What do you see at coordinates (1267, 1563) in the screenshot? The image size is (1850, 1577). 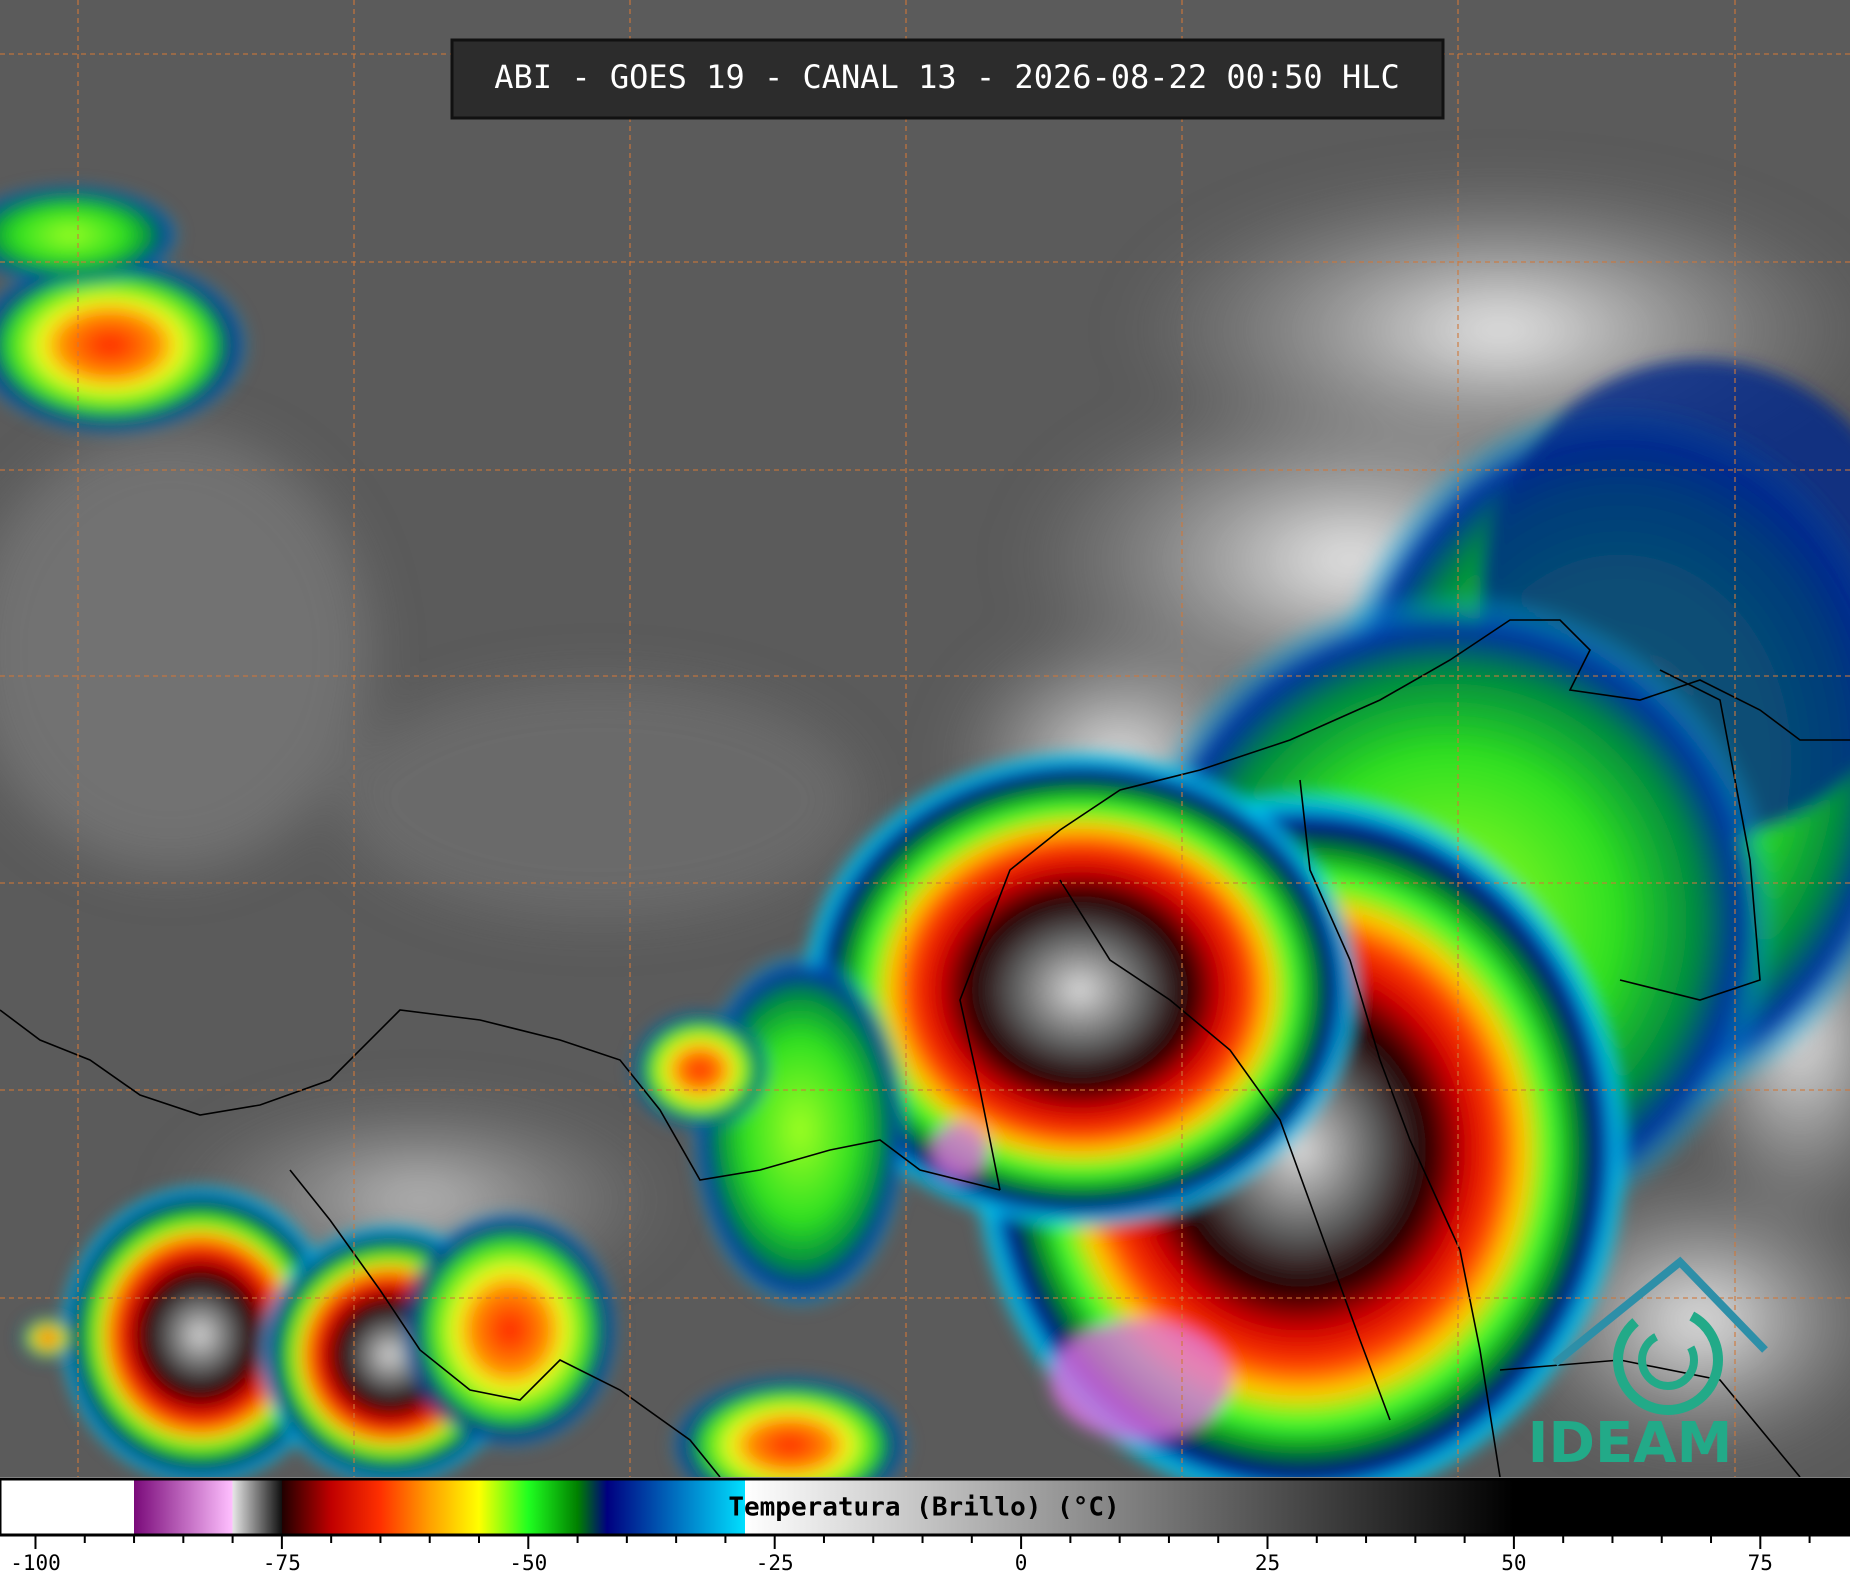 I see `tick-label: 25` at bounding box center [1267, 1563].